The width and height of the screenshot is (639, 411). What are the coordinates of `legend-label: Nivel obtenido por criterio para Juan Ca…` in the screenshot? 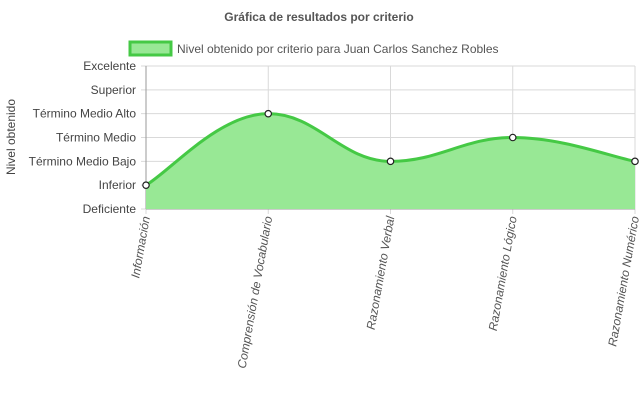 It's located at (338, 49).